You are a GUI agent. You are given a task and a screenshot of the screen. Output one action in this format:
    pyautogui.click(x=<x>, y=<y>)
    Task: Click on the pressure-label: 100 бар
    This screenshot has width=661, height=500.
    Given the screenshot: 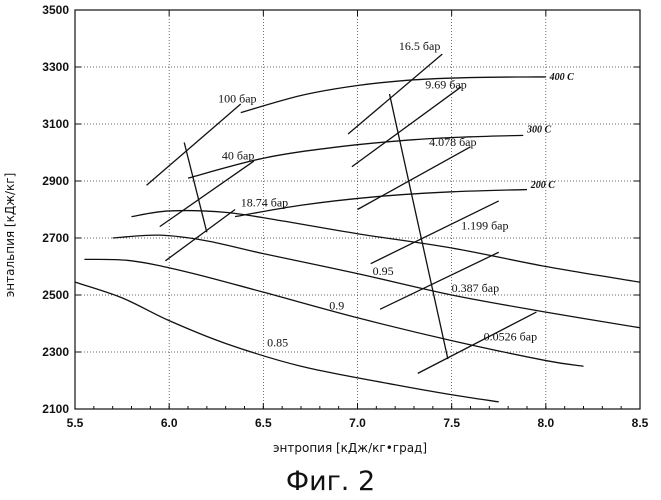 What is the action you would take?
    pyautogui.click(x=237, y=99)
    